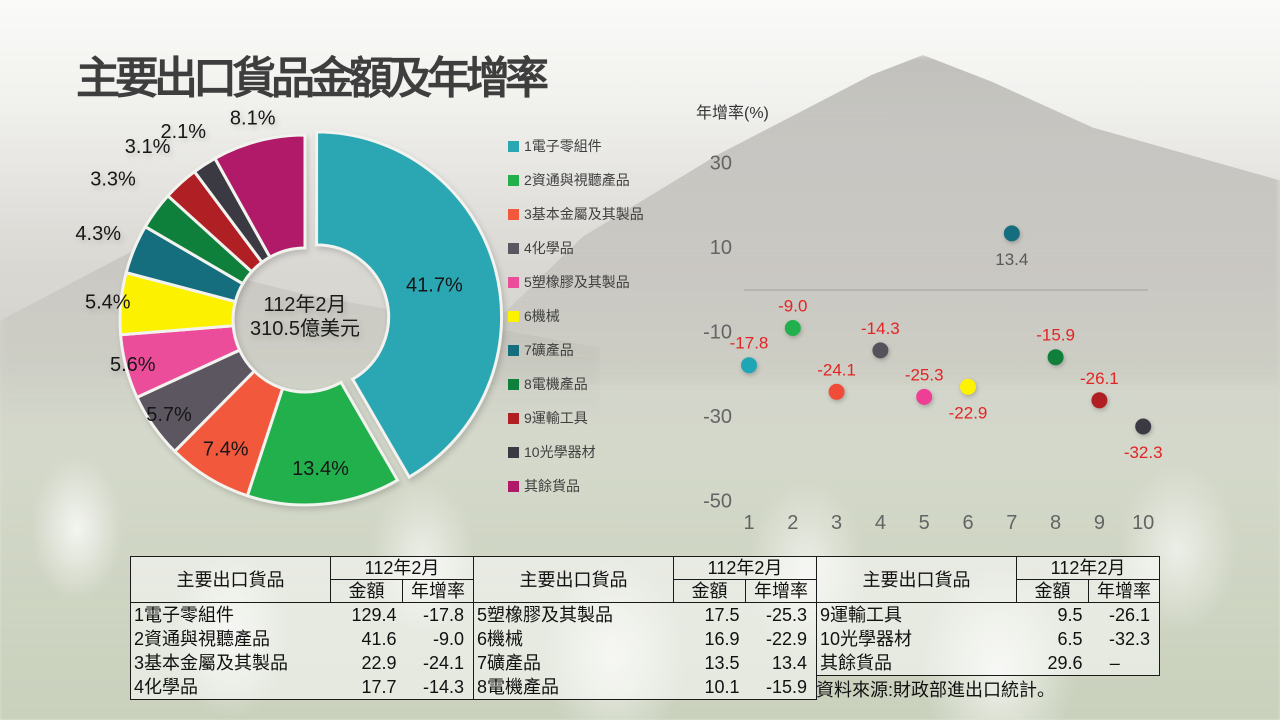 This screenshot has width=1280, height=720. I want to click on scatter-point-label: 13.4, so click(1011, 259).